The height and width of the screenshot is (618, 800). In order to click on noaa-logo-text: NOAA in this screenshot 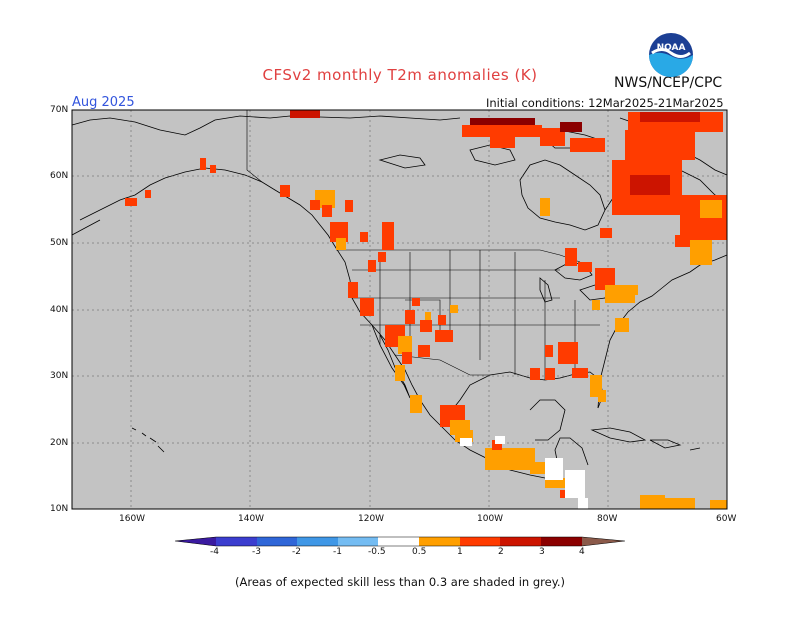, I will do `click(671, 48)`.